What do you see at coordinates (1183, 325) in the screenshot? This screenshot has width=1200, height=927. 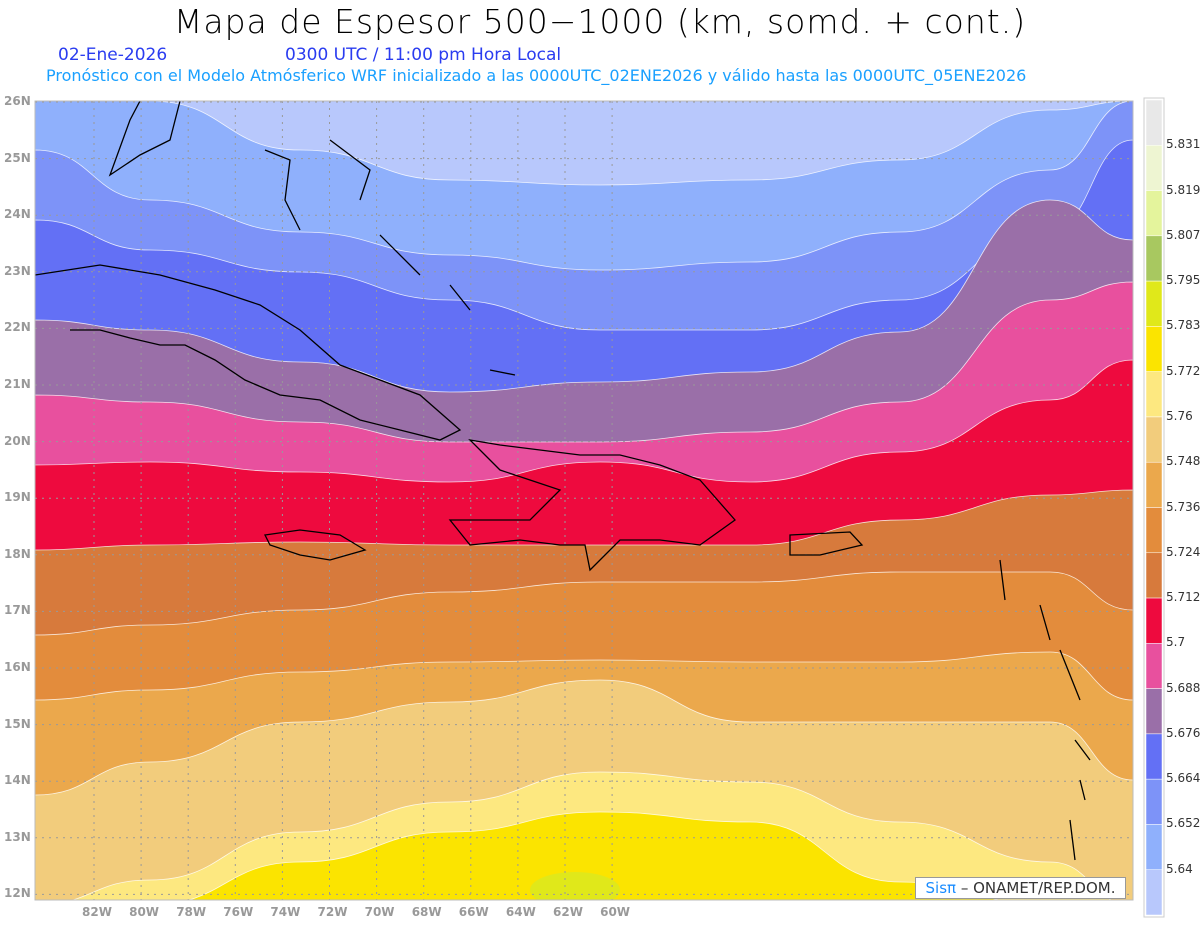 I see `legend-label: 5.783` at bounding box center [1183, 325].